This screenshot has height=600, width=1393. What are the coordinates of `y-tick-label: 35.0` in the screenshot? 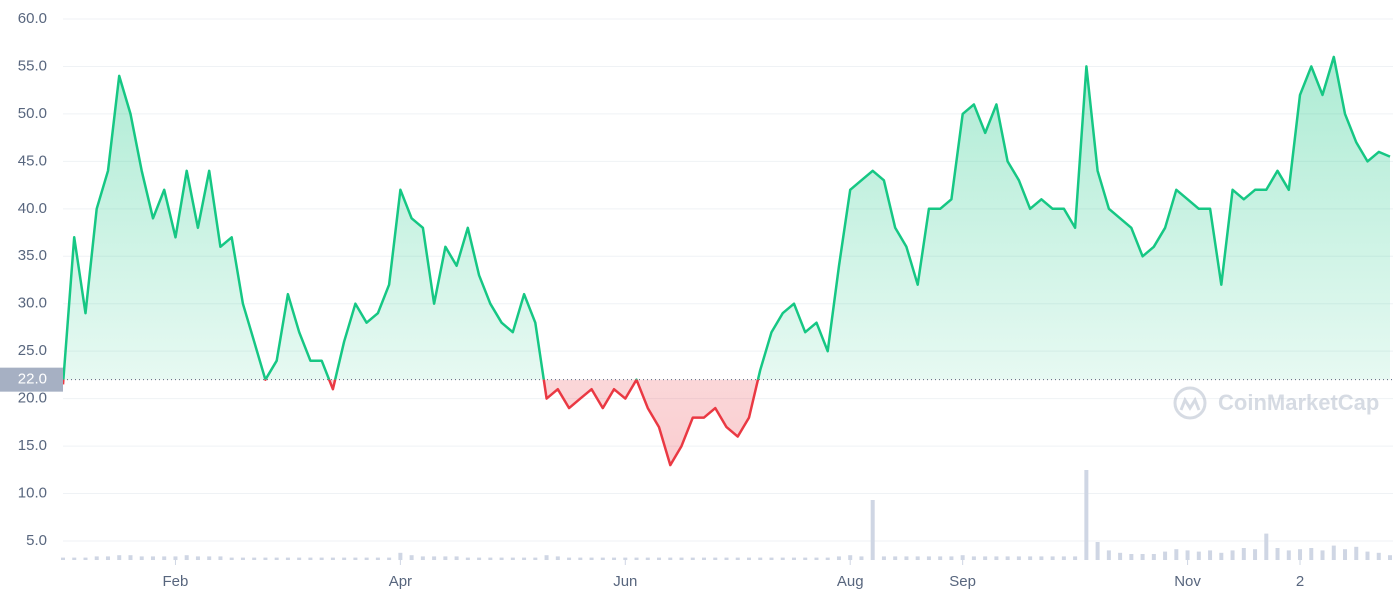 It's located at (32, 255).